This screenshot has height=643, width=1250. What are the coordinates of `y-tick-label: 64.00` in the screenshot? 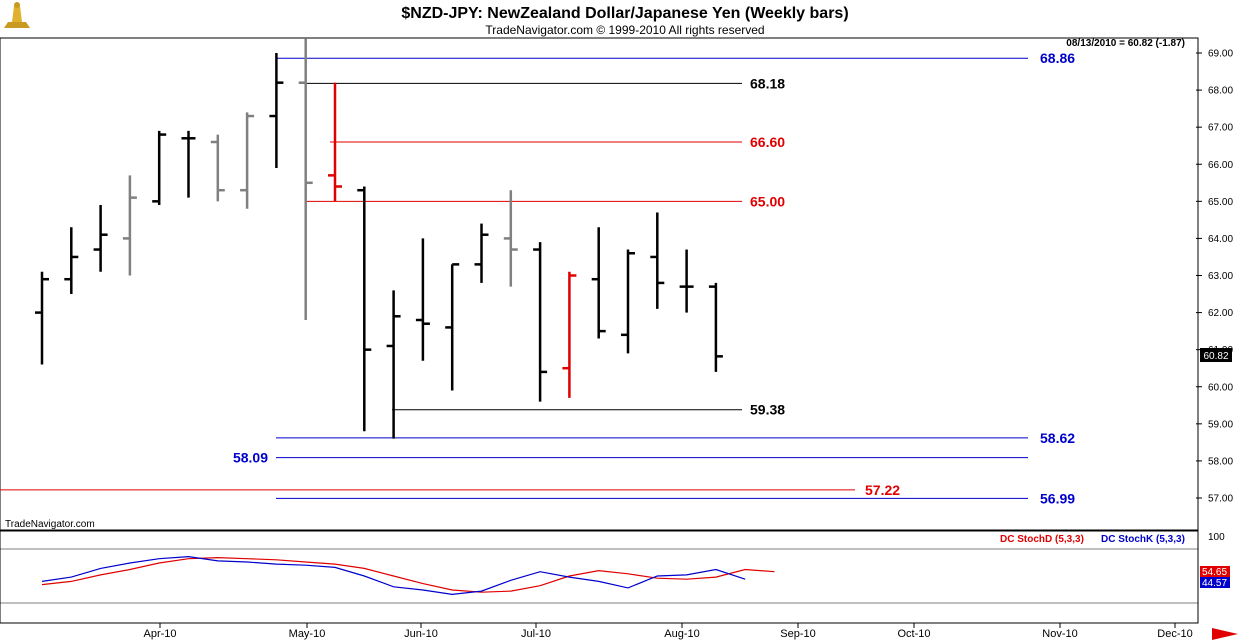 It's located at (1220, 239).